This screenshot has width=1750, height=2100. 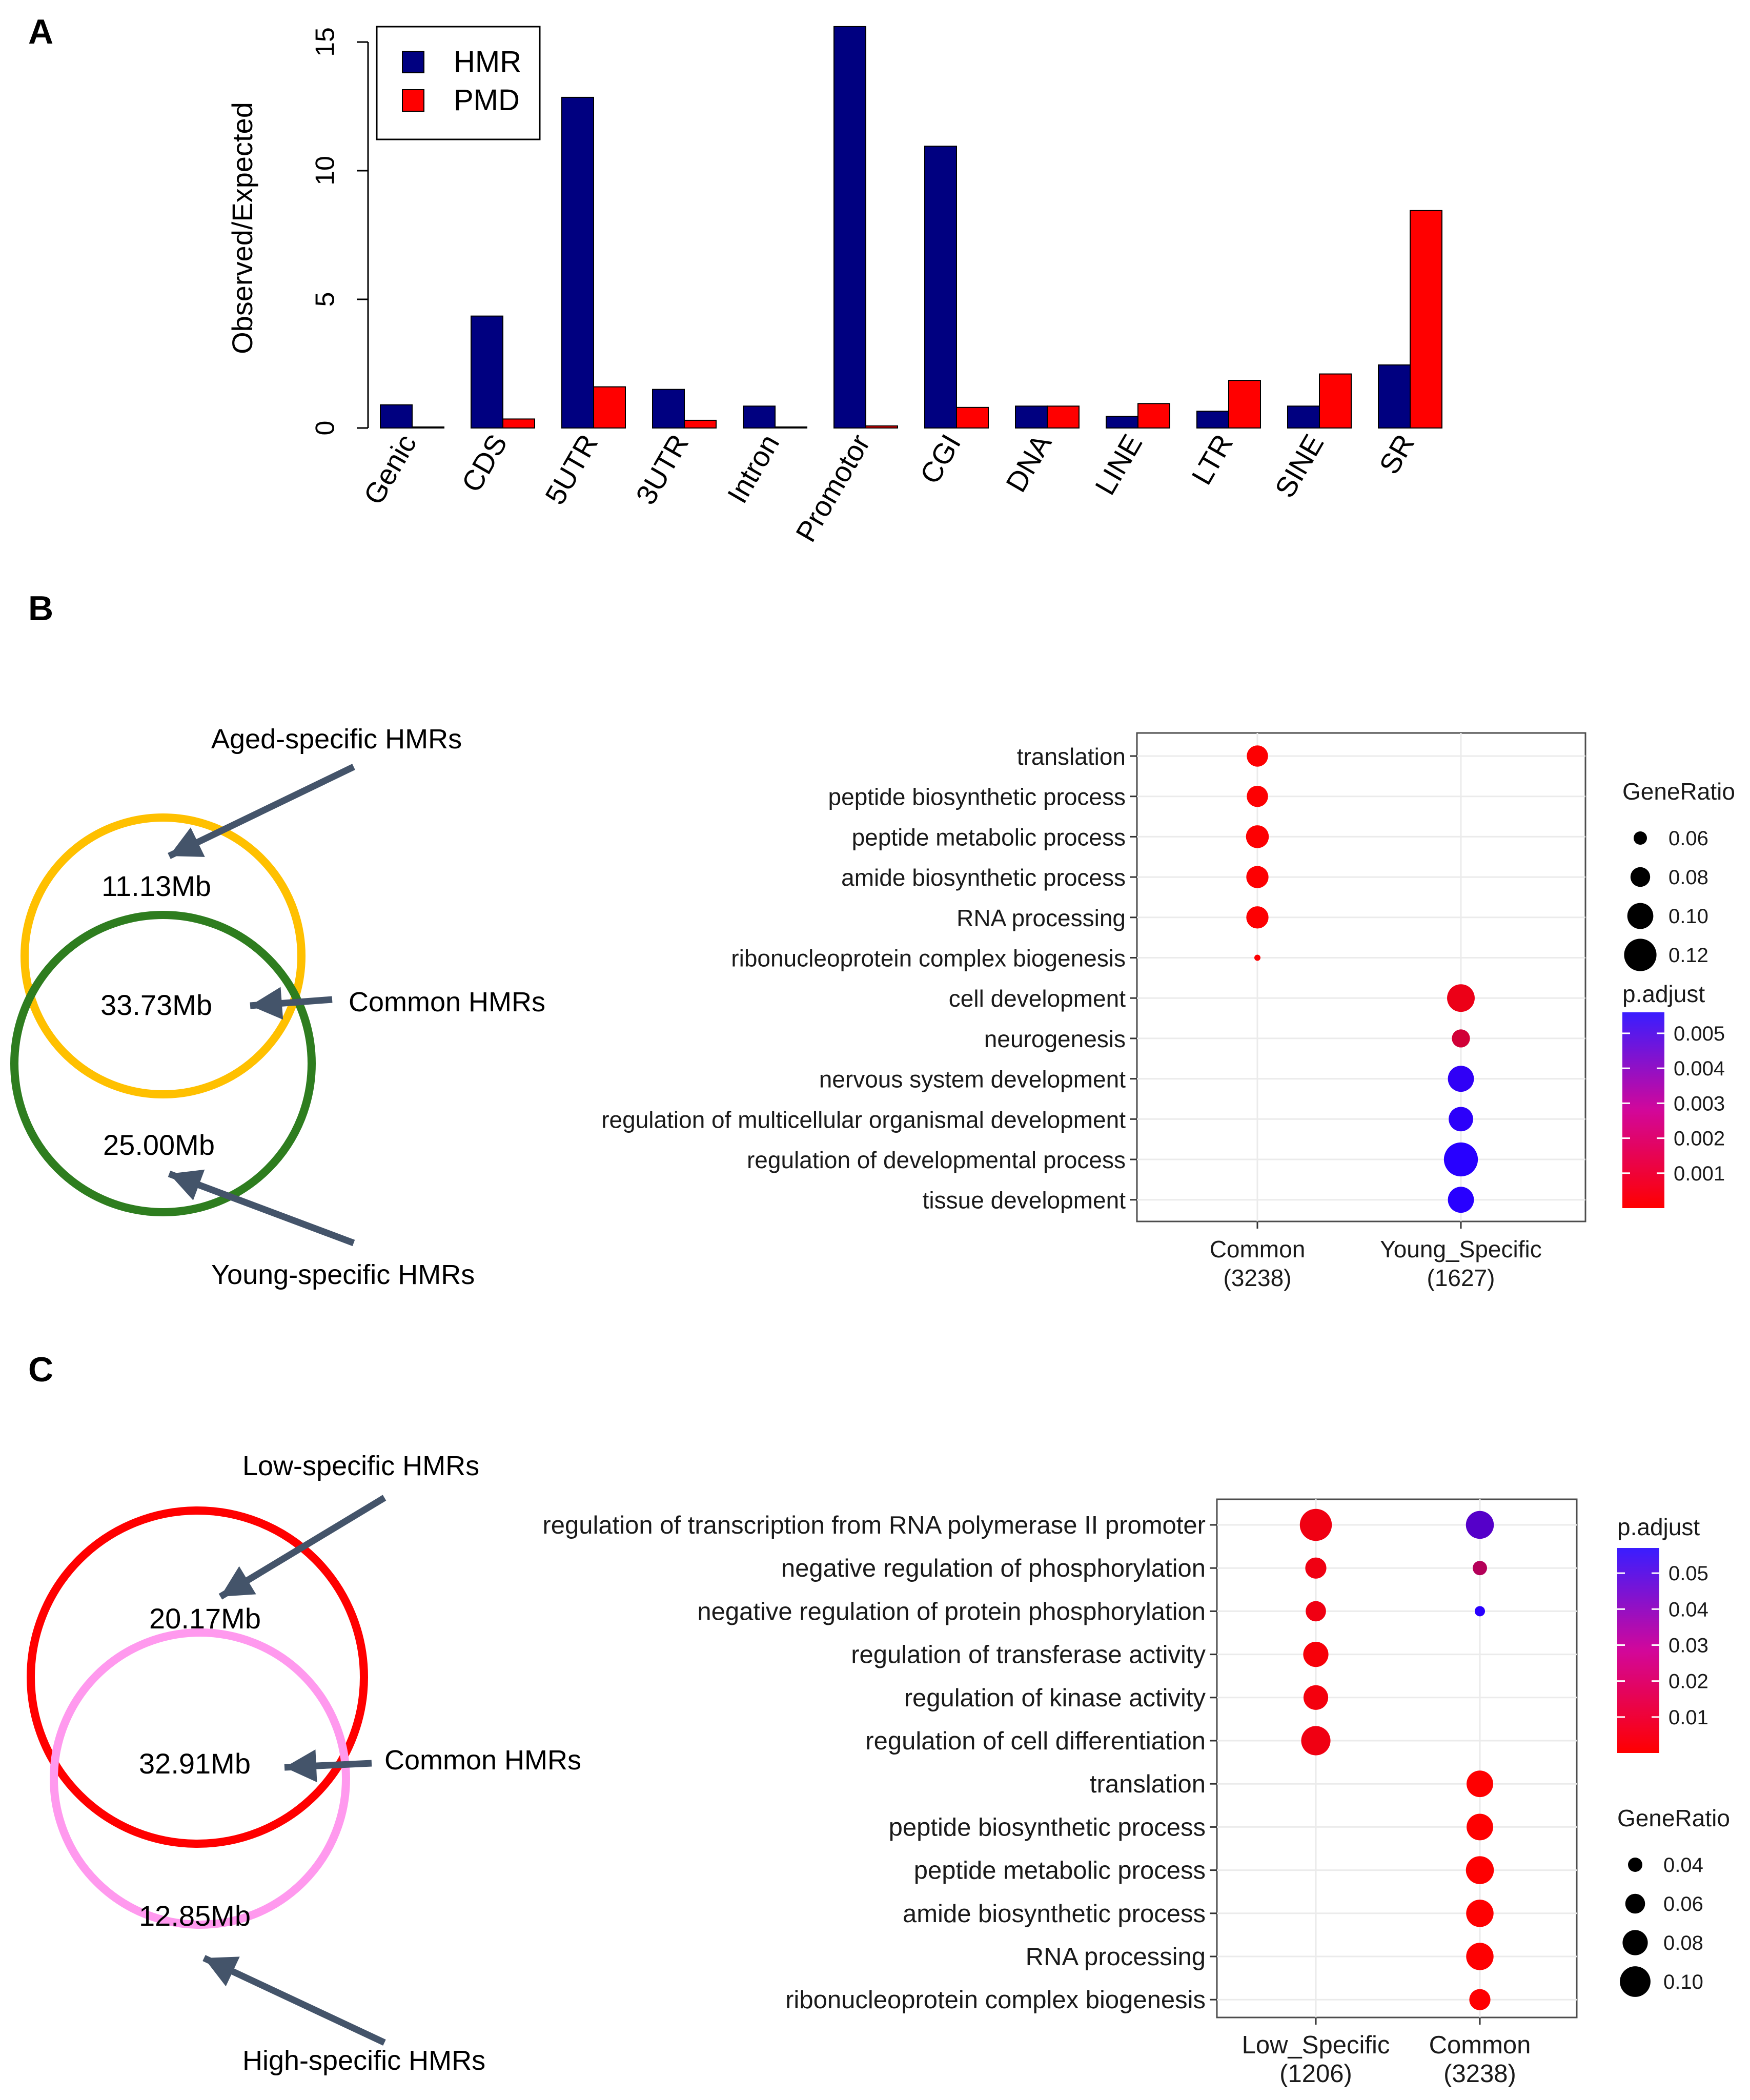 I want to click on panel-c-term-label: peptide metabolic process, so click(x=1060, y=1871).